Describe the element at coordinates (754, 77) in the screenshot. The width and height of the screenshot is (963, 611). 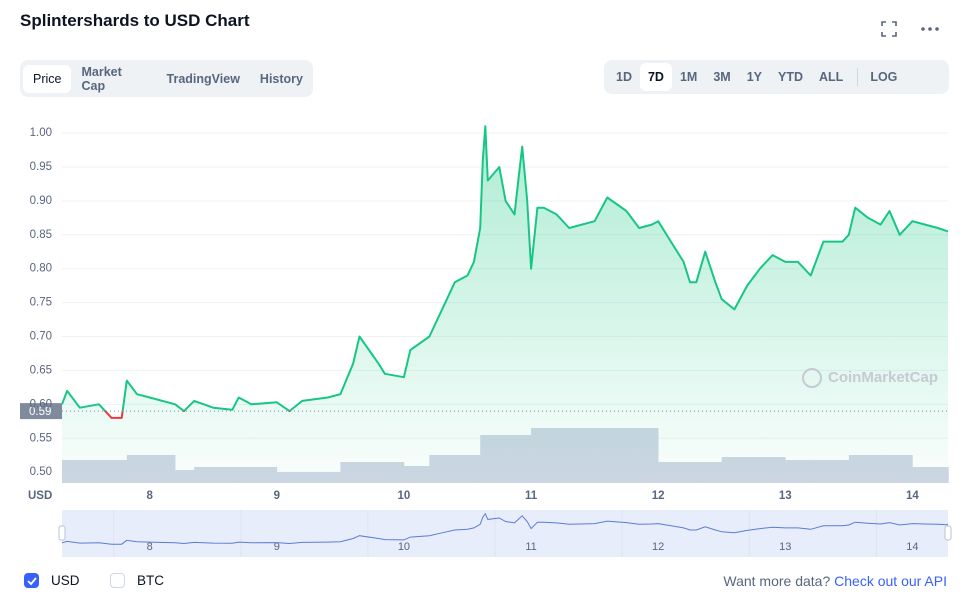
I see `range-button: 1Y` at that location.